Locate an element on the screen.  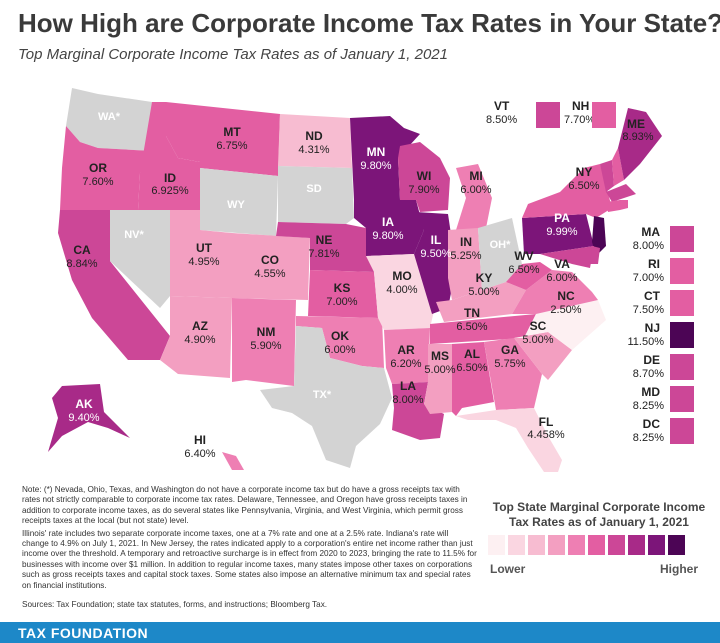
rate-id: 6.925% is located at coordinates (170, 191).